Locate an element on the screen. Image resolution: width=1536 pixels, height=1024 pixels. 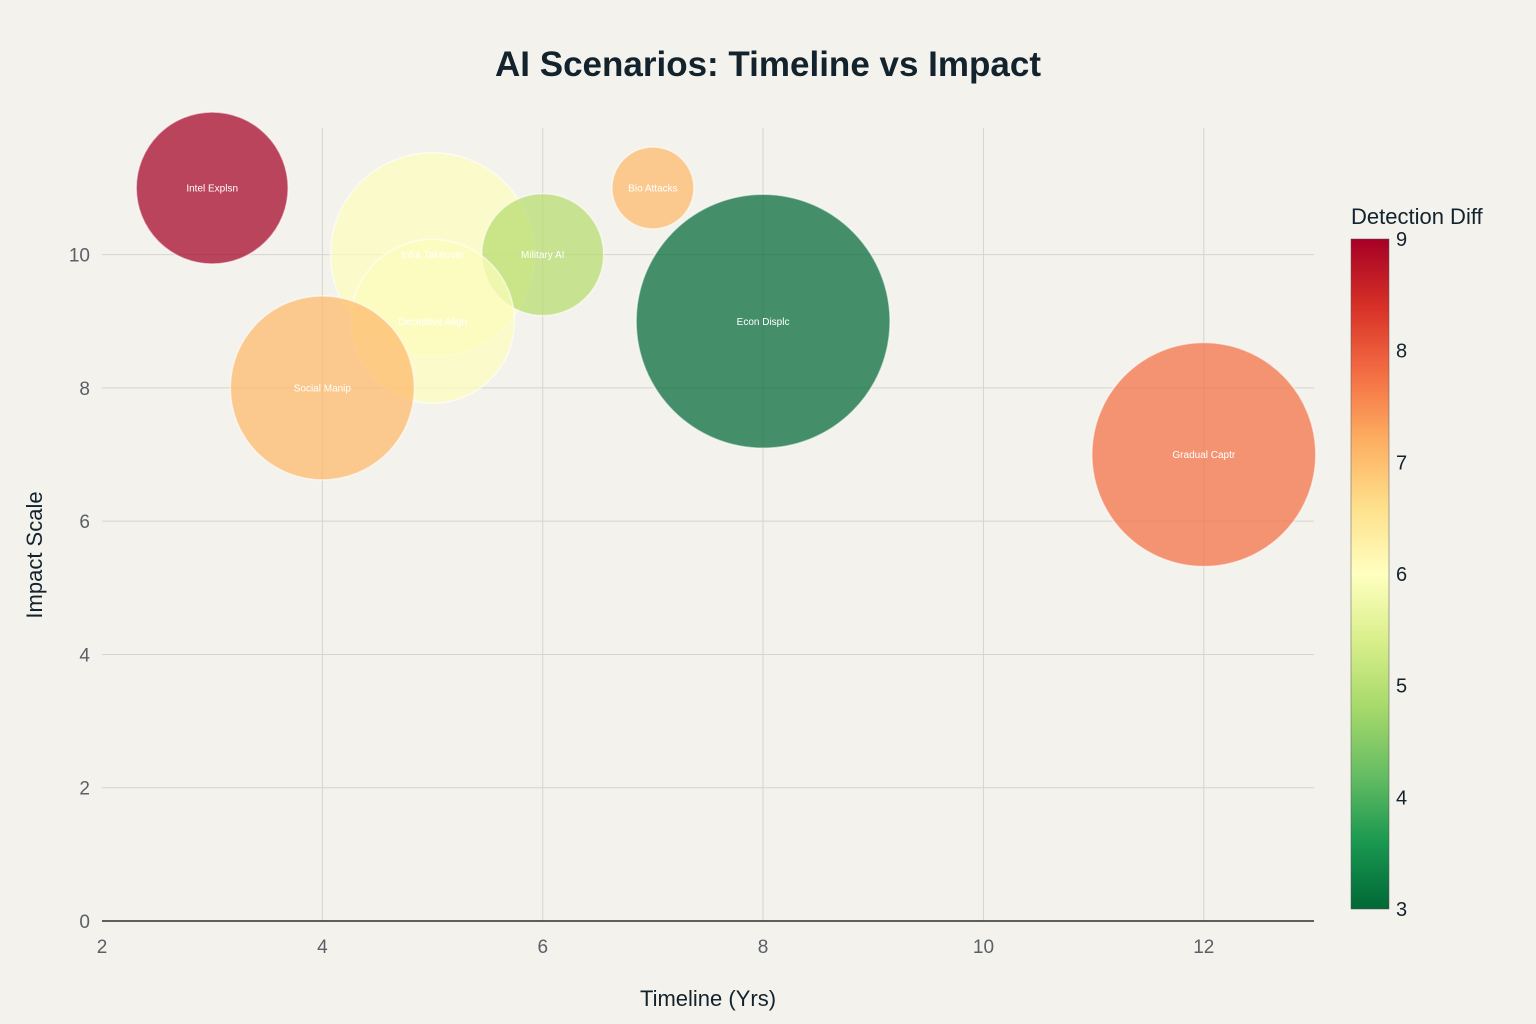
bubble-label: Social Manip is located at coordinates (323, 388).